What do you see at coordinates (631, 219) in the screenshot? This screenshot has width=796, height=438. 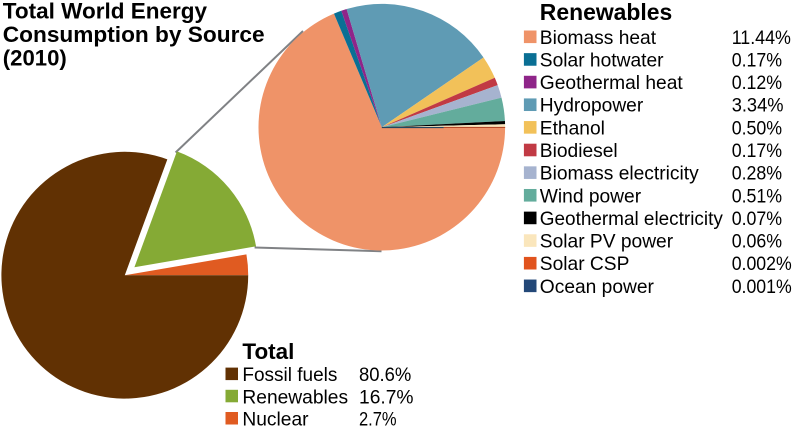 I see `svg-text: Geothermal electricity` at bounding box center [631, 219].